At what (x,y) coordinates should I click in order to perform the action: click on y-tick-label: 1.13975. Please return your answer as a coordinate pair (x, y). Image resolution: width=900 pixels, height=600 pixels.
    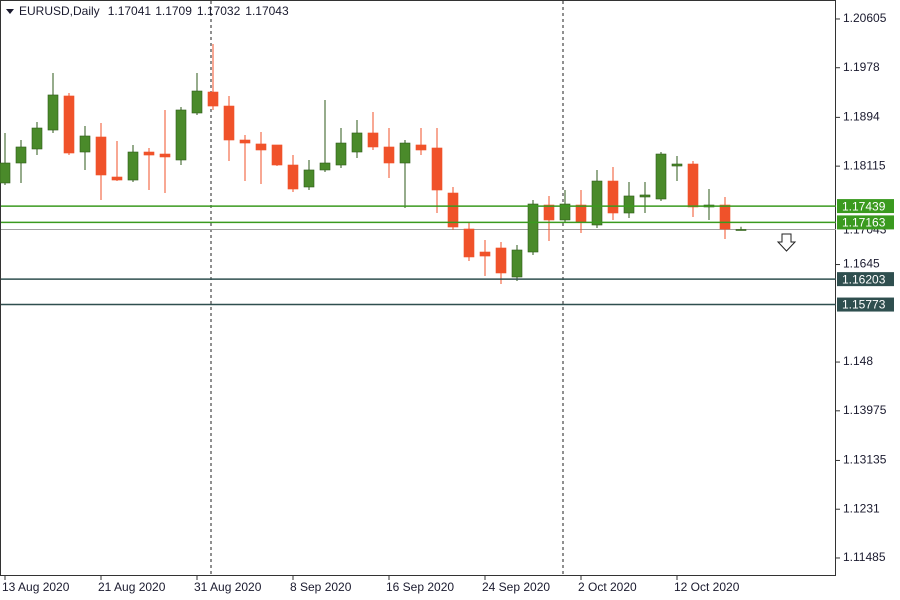
    Looking at the image, I should click on (865, 410).